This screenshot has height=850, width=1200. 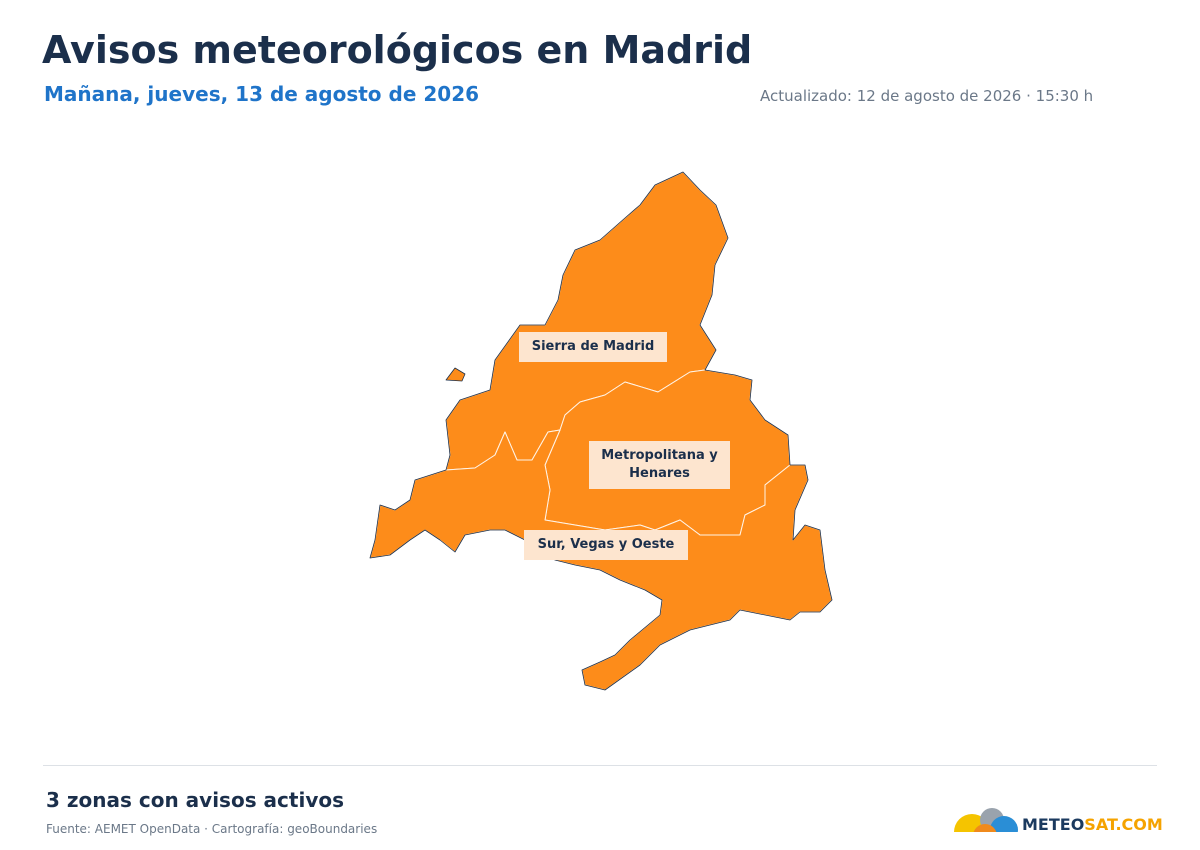 What do you see at coordinates (600, 765) in the screenshot?
I see `divider` at bounding box center [600, 765].